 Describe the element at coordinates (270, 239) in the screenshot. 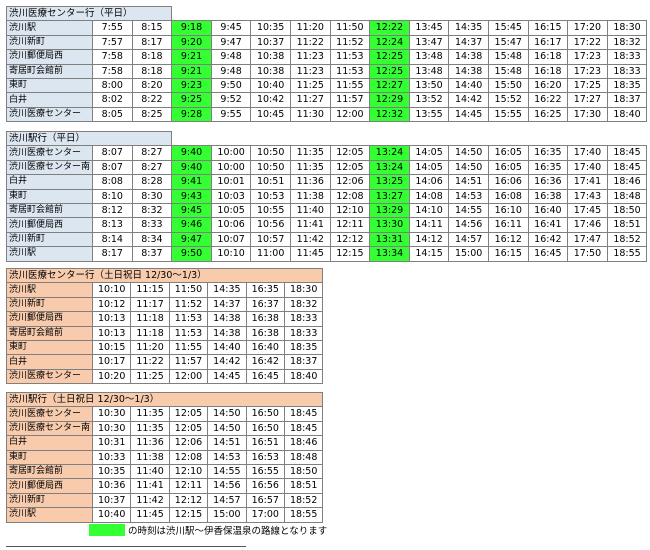

I see `departure-time: 10:57` at that location.